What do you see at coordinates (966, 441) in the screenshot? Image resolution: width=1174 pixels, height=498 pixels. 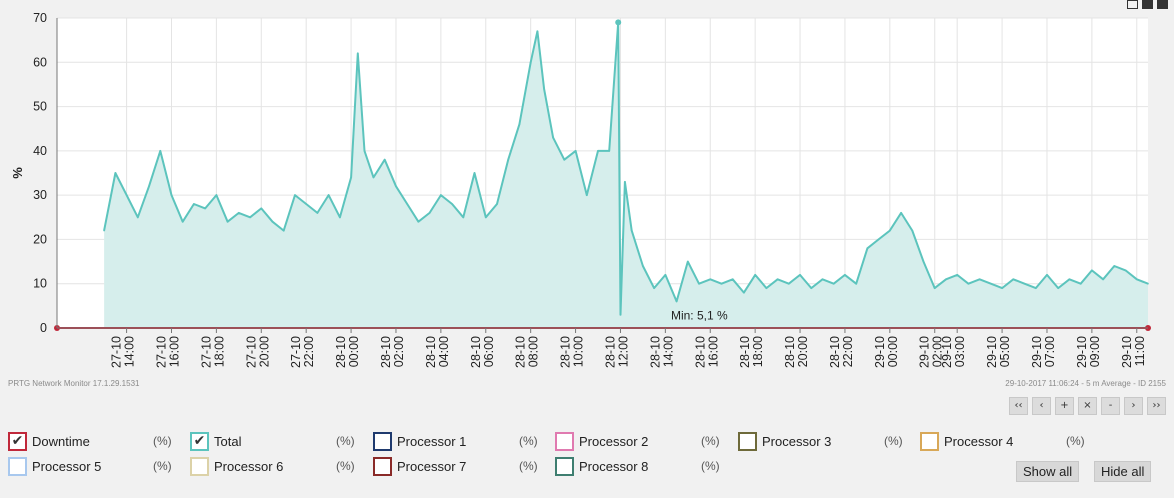 I see `legend-item-processor-4: Processor 4` at bounding box center [966, 441].